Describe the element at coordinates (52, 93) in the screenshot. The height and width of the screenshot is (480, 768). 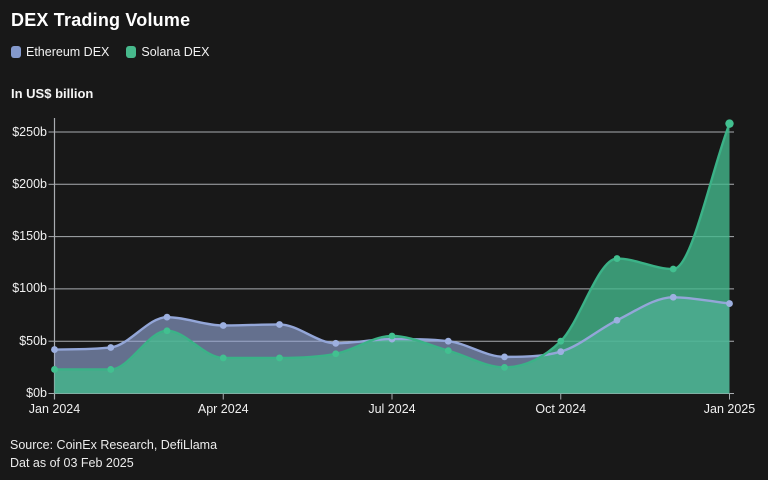
I see `y-axis-unit-label: In US$ billion` at that location.